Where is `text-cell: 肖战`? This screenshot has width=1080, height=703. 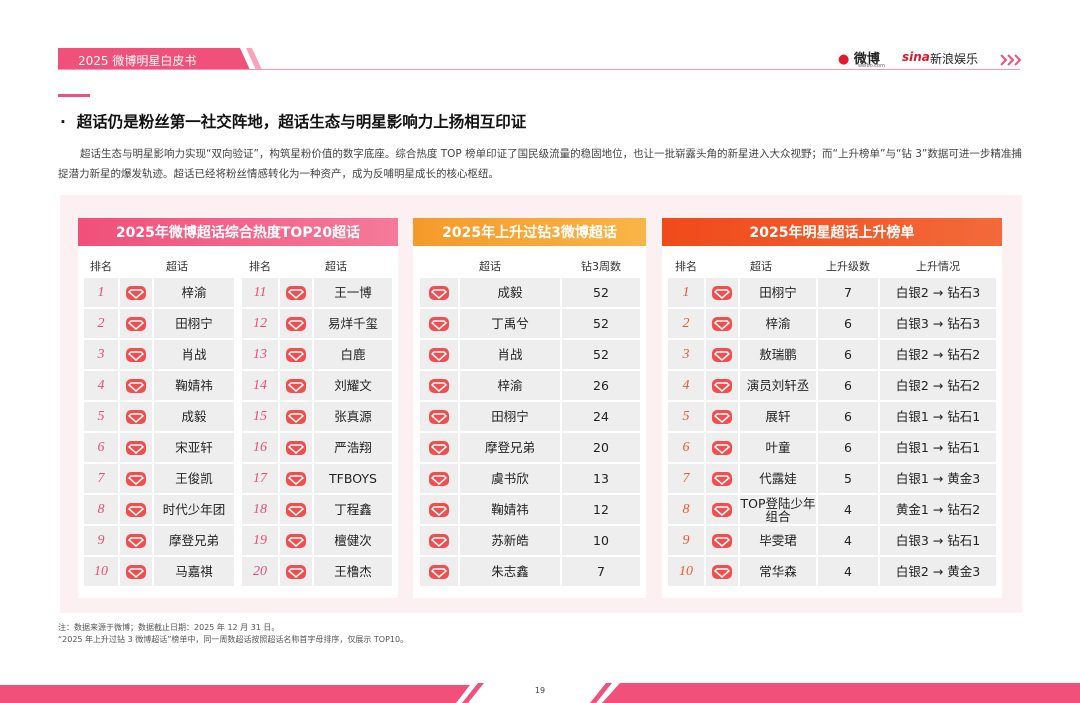 text-cell: 肖战 is located at coordinates (194, 354).